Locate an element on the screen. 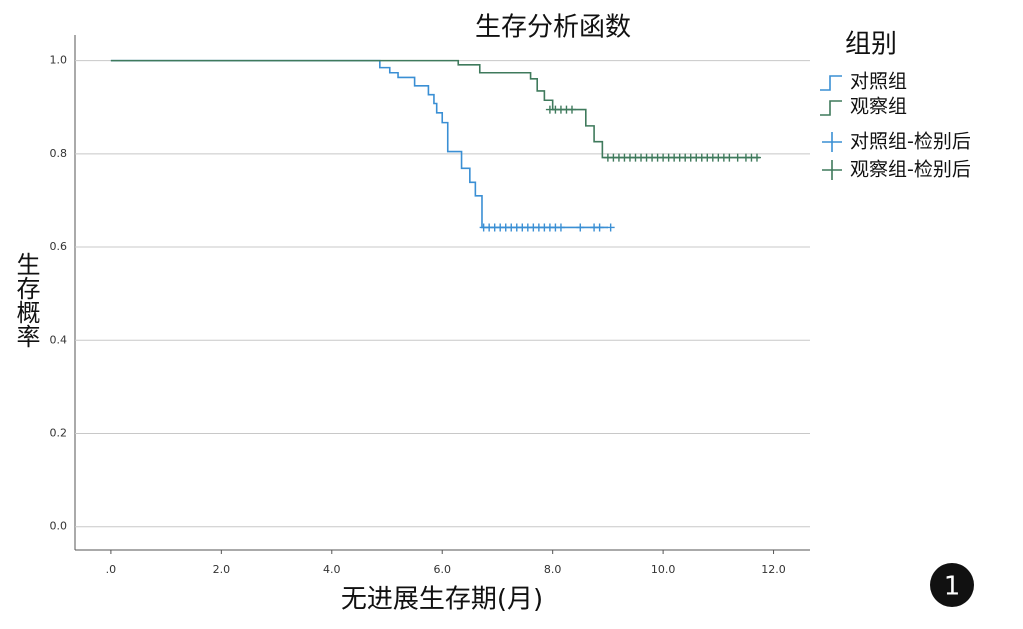 This screenshot has width=1023, height=629. legend-label: 对照组-检别后 is located at coordinates (910, 142).